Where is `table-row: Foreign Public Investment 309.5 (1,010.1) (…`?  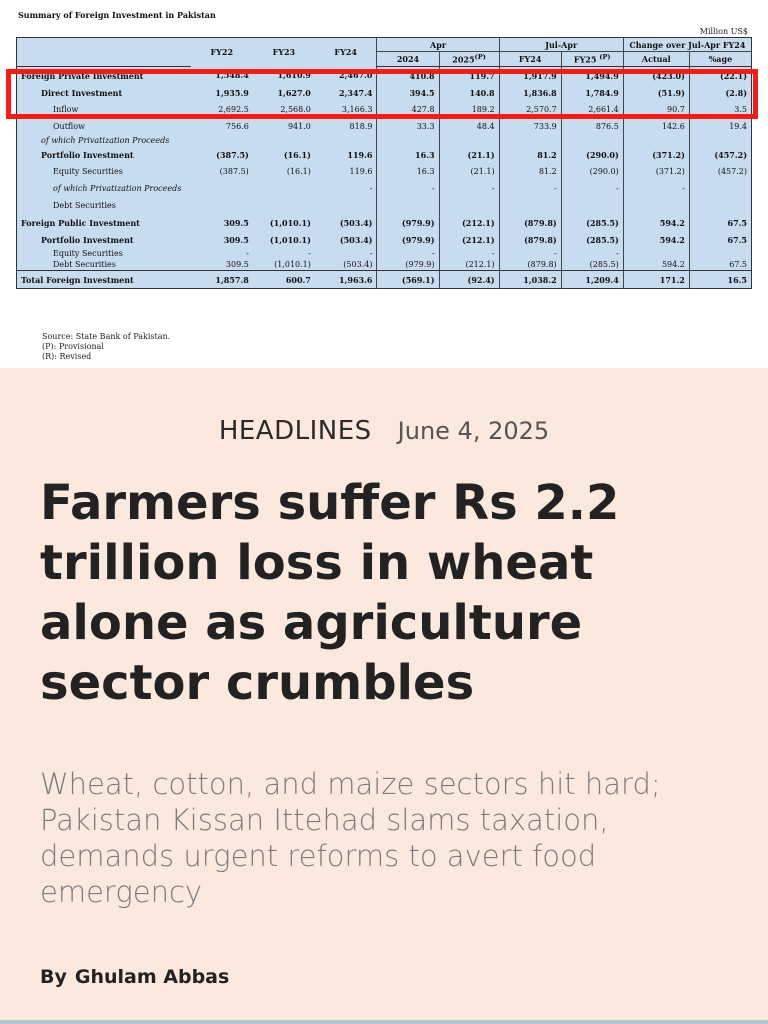
table-row: Foreign Public Investment 309.5 (1,010.1) (… is located at coordinates (384, 222).